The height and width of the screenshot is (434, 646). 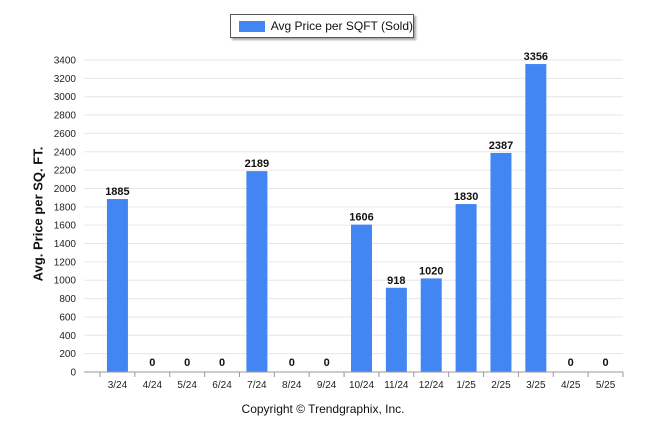 What do you see at coordinates (466, 385) in the screenshot?
I see `x-tick-label: 1/25` at bounding box center [466, 385].